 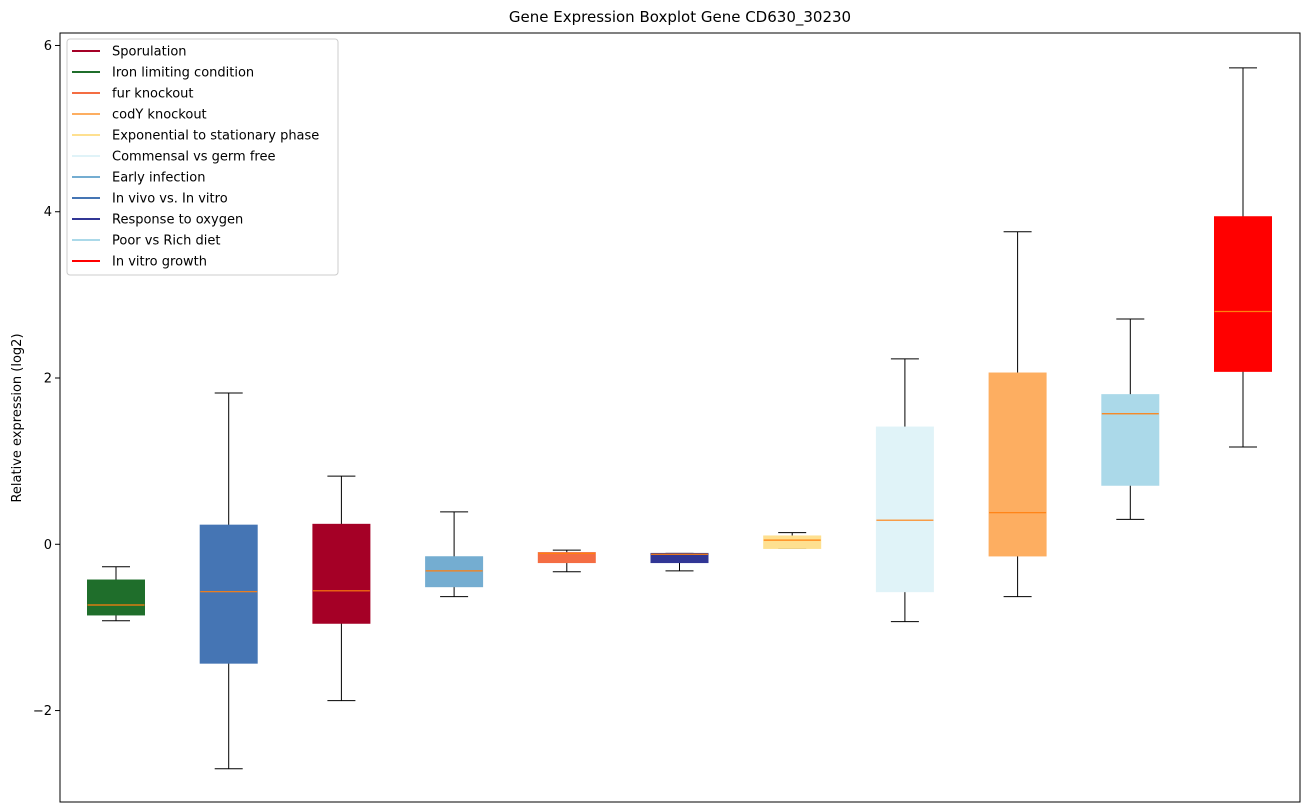 I want to click on legend-item: codY knockout, so click(x=139, y=115).